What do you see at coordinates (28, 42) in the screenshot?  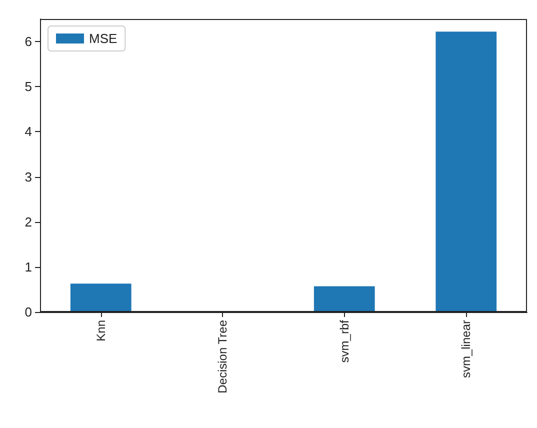 I see `y-tick-label: 6` at bounding box center [28, 42].